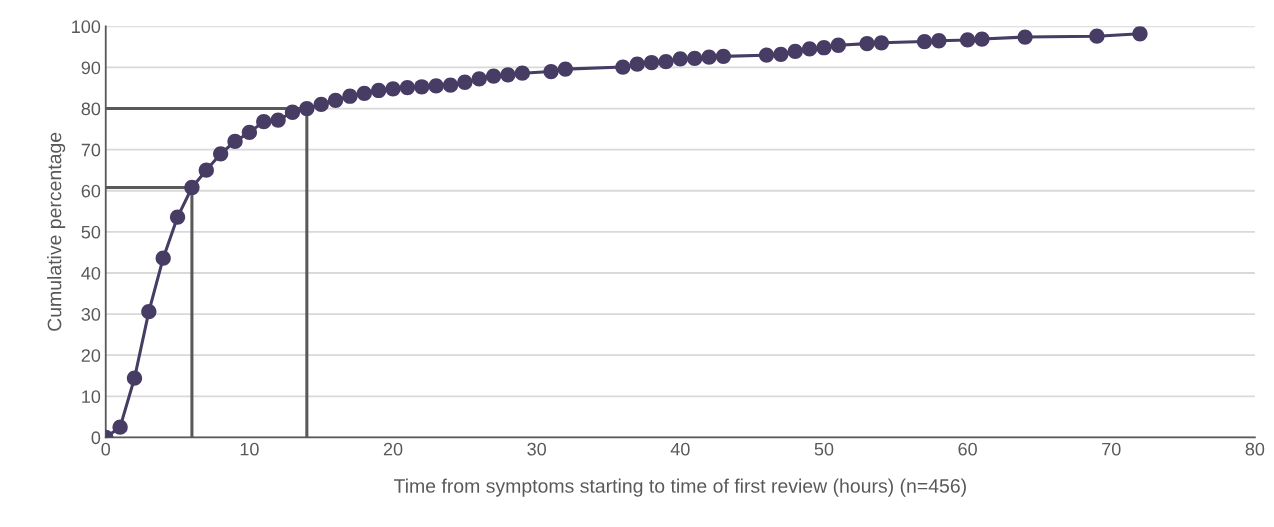  I want to click on x-tick-label: 50, so click(824, 449).